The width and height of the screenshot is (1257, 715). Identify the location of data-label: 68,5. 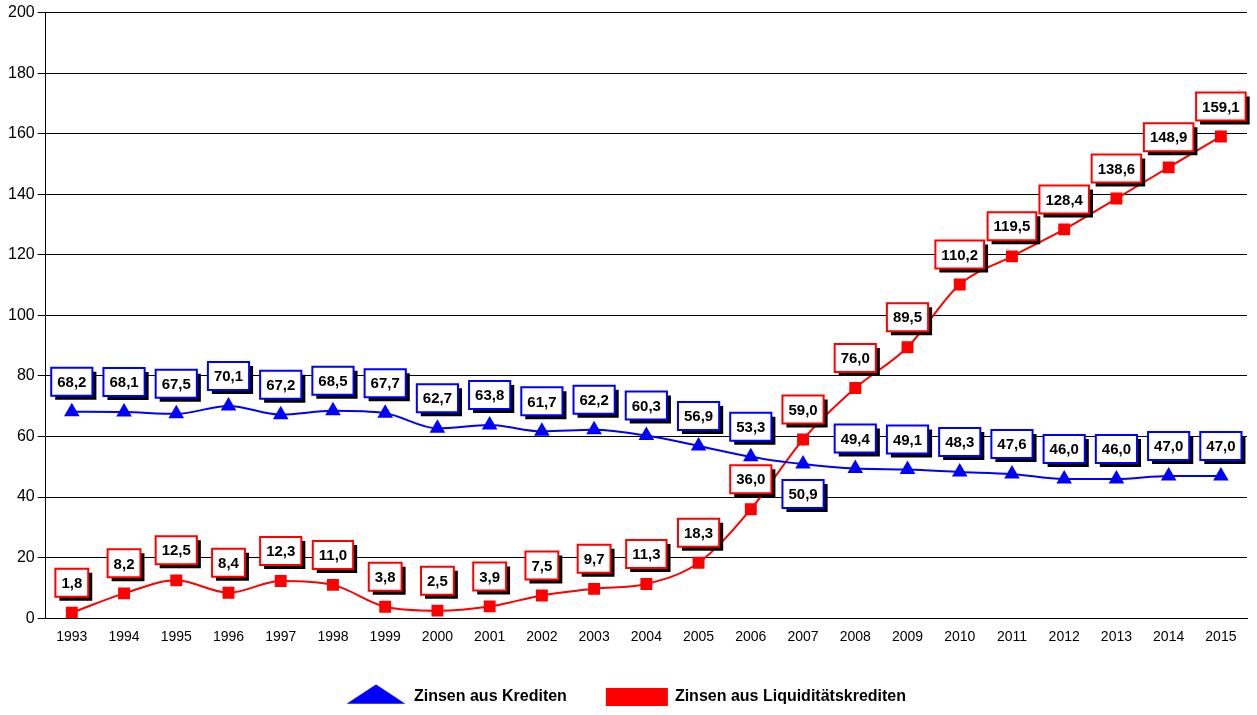
(333, 380).